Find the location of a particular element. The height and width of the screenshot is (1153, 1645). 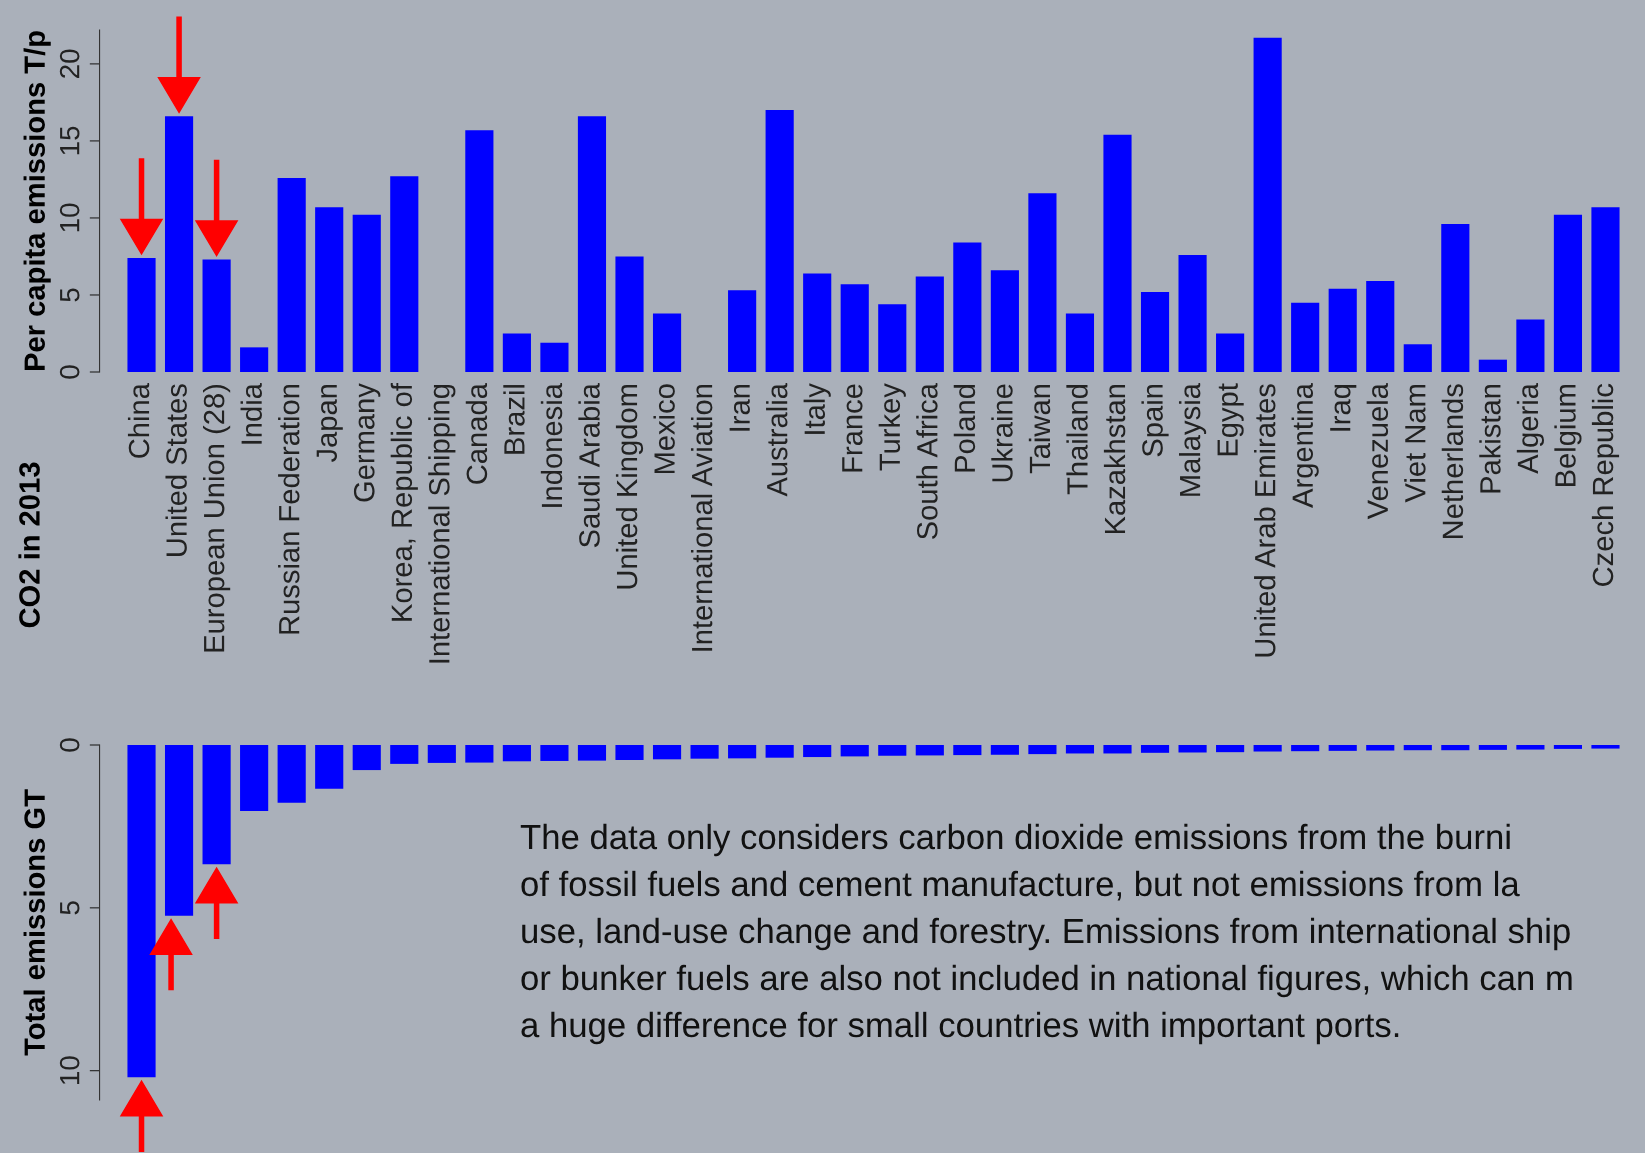

x-tick-label: China is located at coordinates (138, 420).